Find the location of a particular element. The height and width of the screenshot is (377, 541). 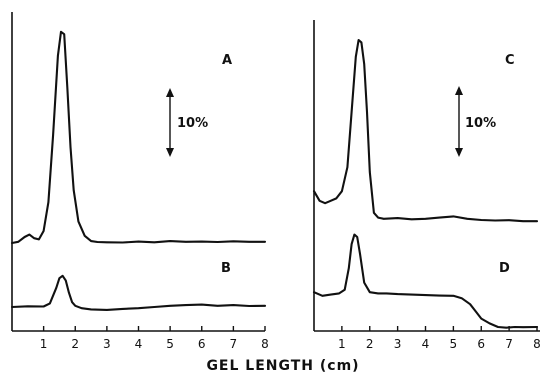

right-scale-bar-label: 10% is located at coordinates (480, 123).